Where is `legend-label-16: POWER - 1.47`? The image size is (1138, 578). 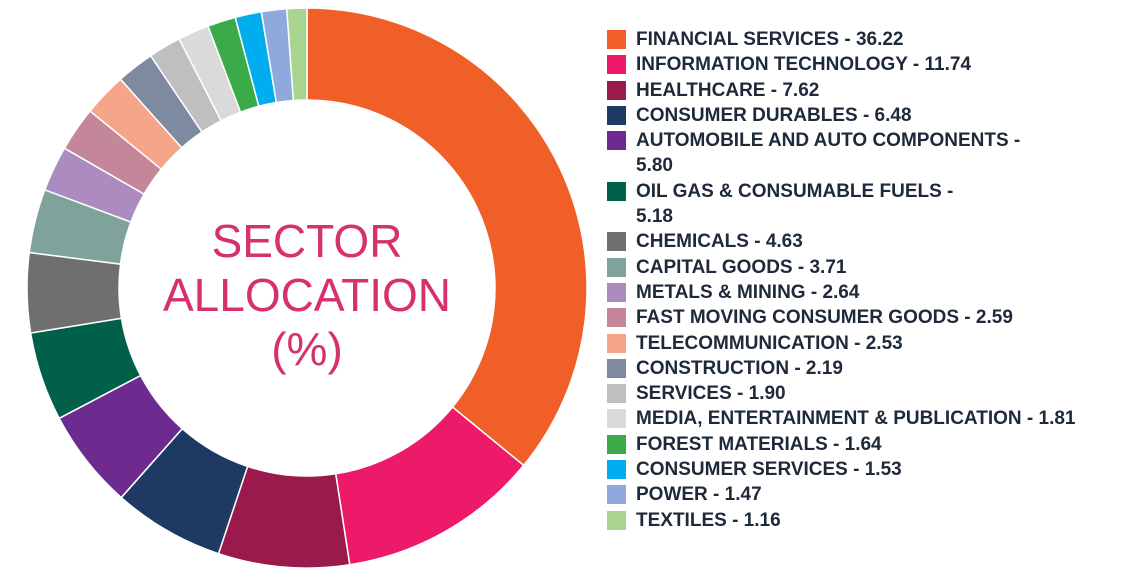
legend-label-16: POWER - 1.47 is located at coordinates (699, 495).